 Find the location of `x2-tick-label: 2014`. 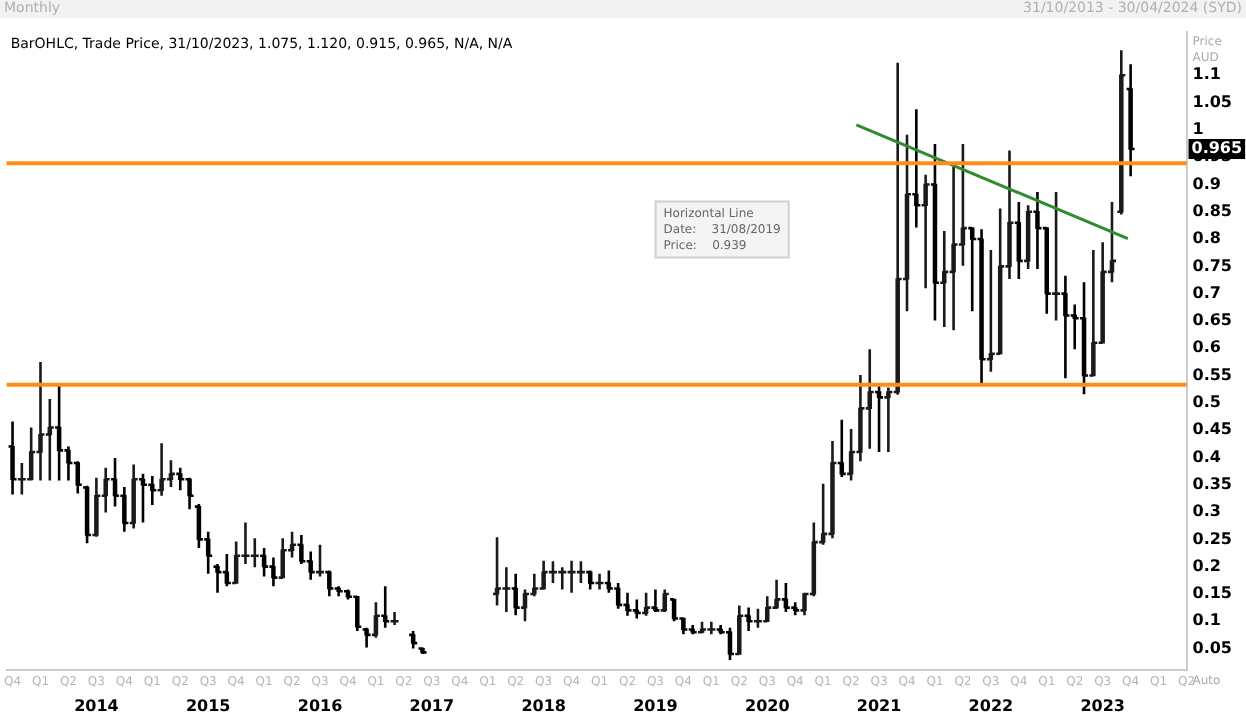

x2-tick-label: 2014 is located at coordinates (97, 705).